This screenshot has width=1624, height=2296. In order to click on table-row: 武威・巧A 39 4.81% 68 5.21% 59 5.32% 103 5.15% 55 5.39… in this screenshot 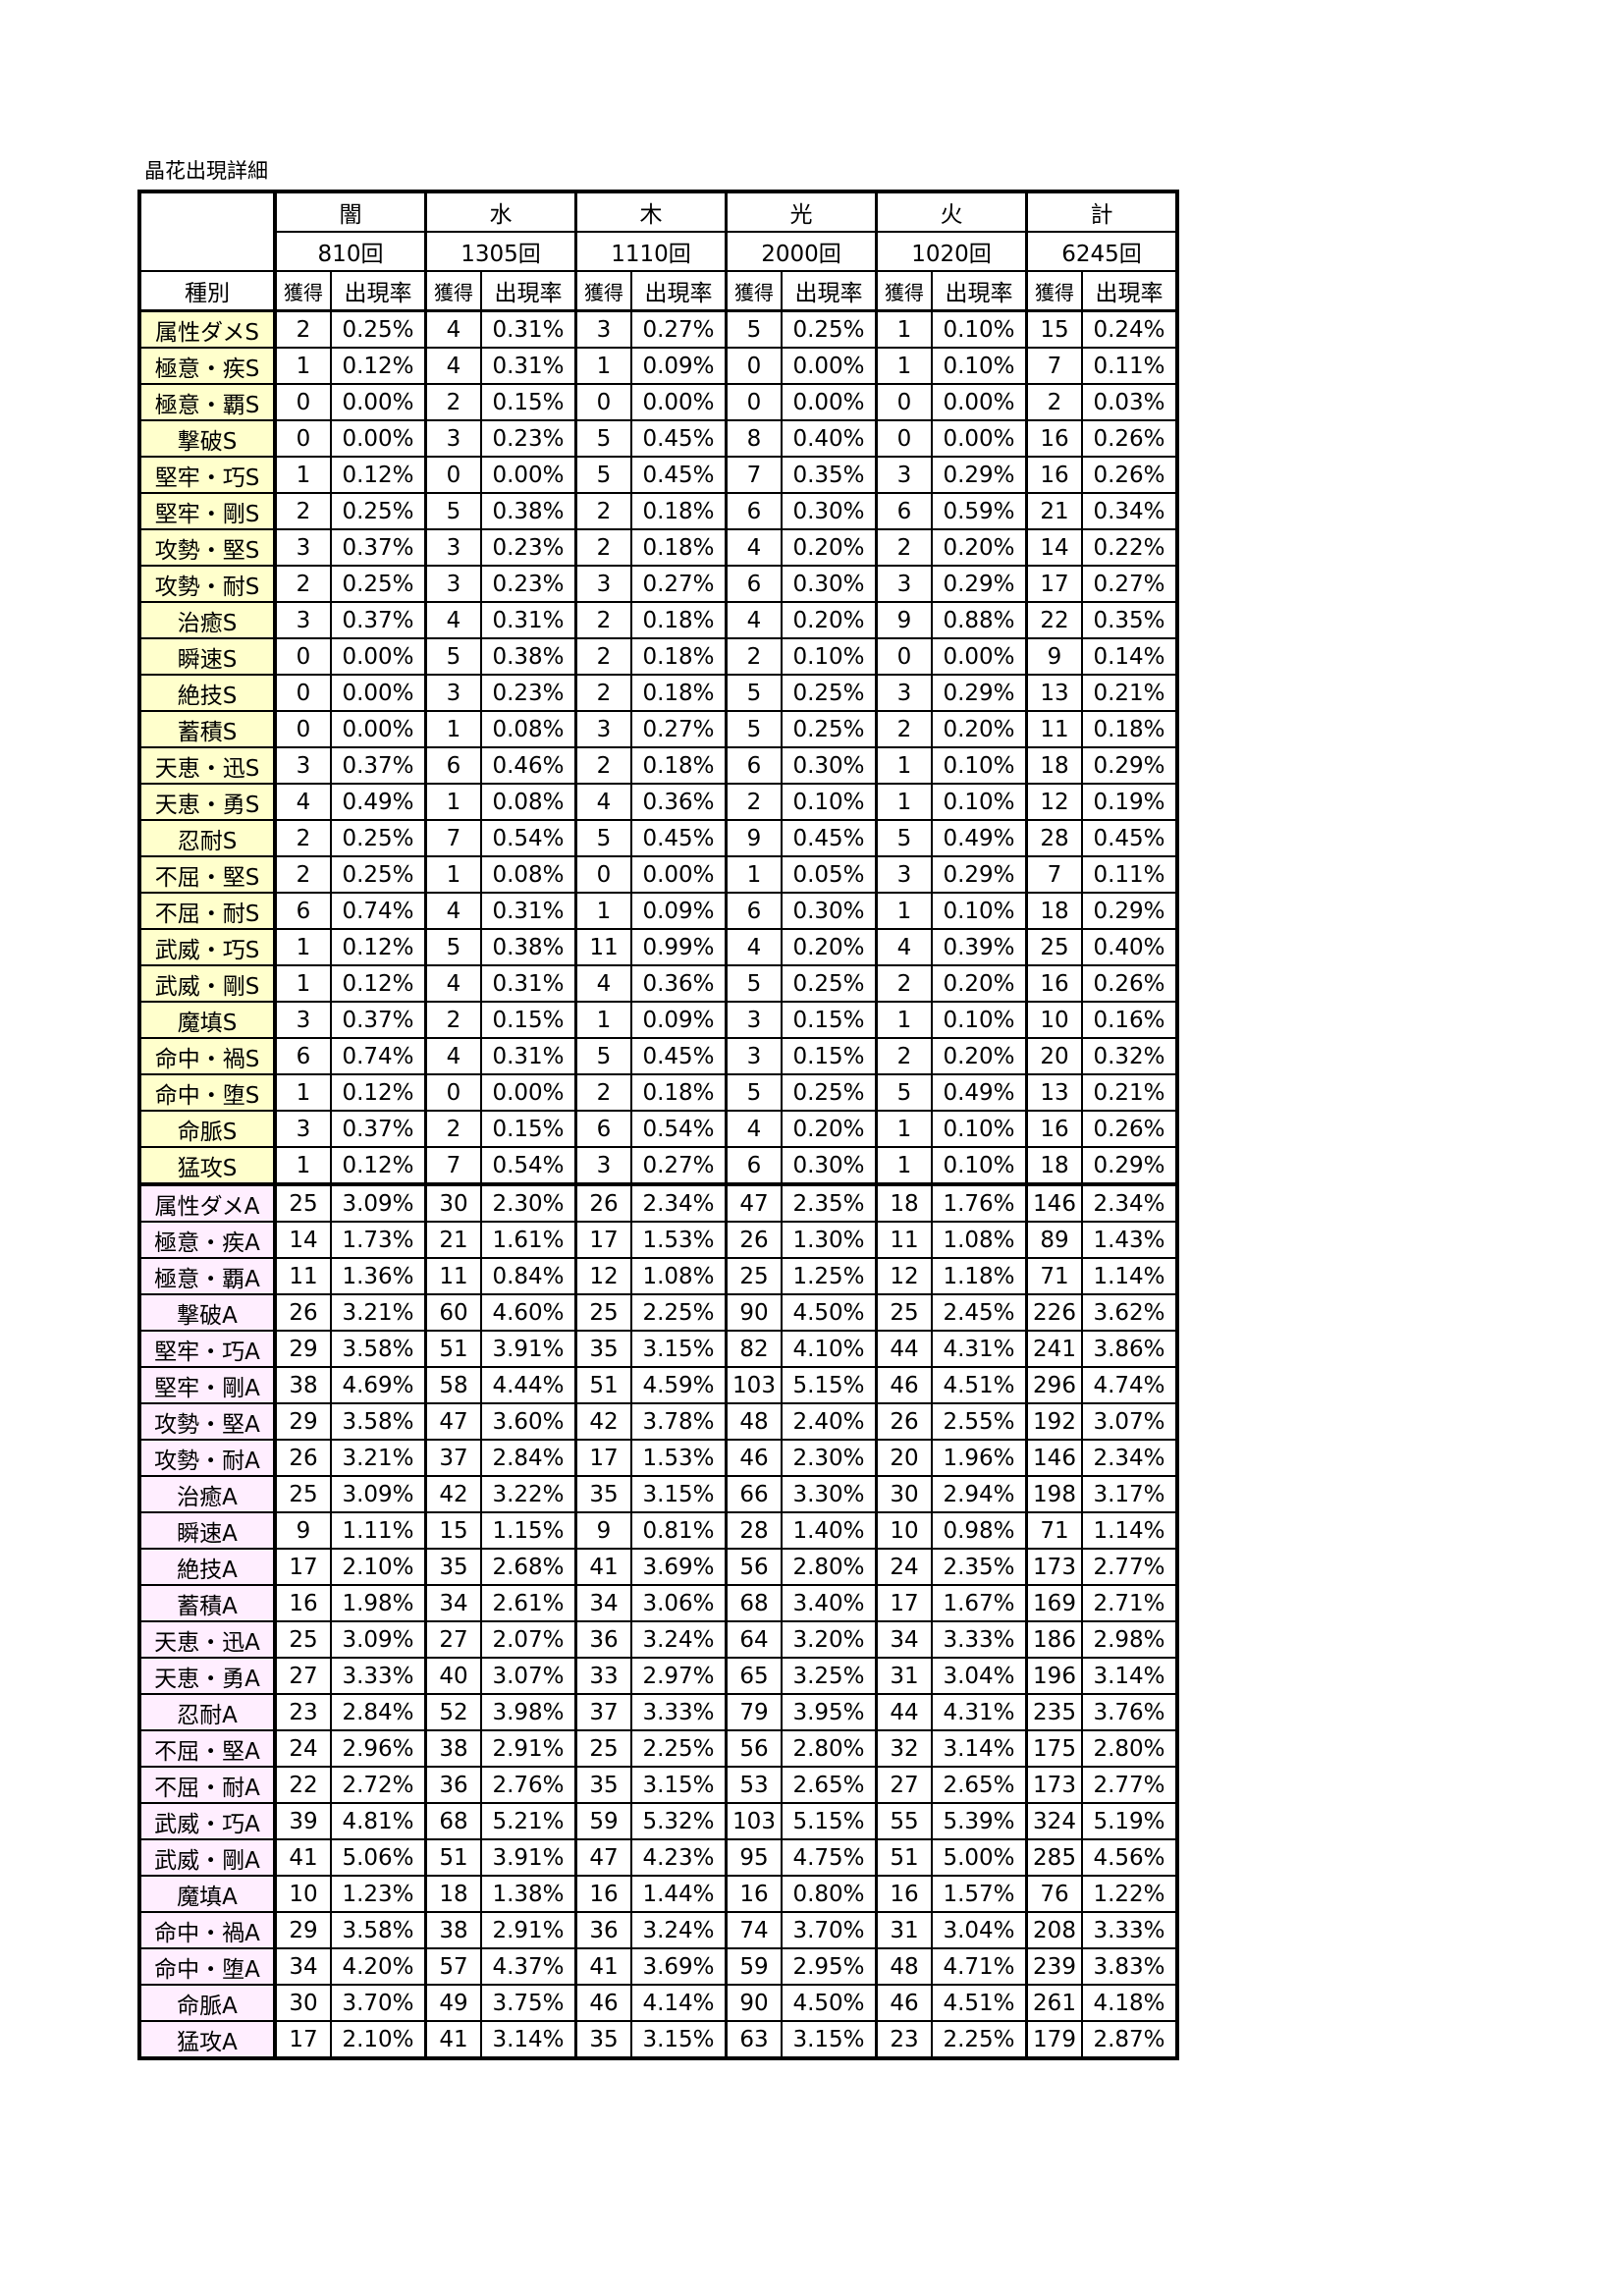, I will do `click(658, 1821)`.